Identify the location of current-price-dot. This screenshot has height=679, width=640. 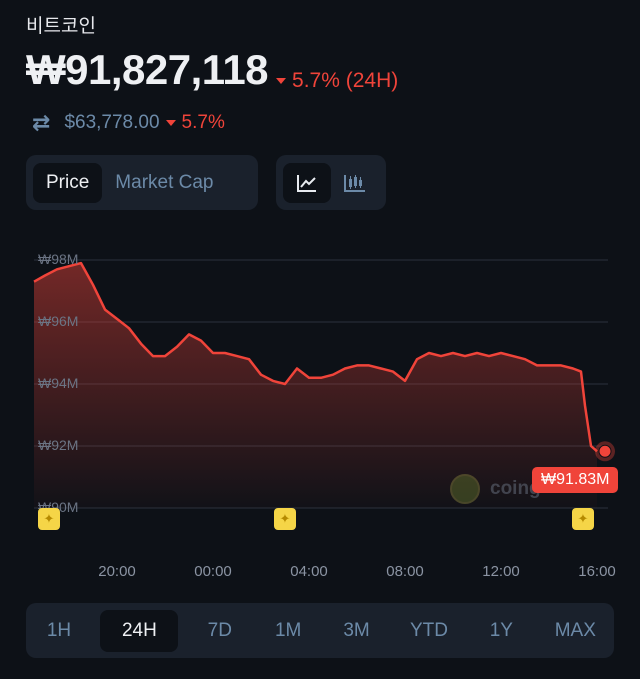
(605, 451).